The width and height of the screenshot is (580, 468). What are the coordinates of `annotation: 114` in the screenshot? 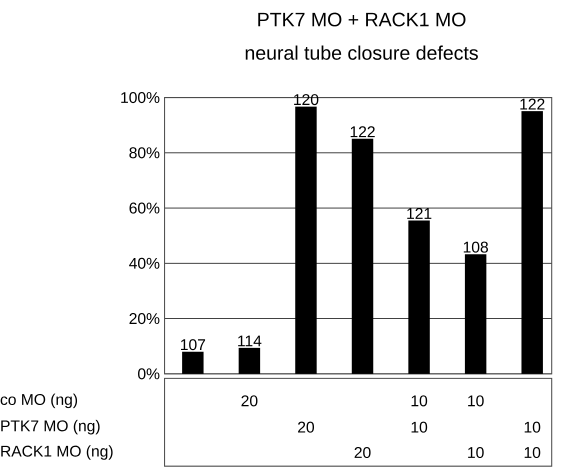 It's located at (250, 341).